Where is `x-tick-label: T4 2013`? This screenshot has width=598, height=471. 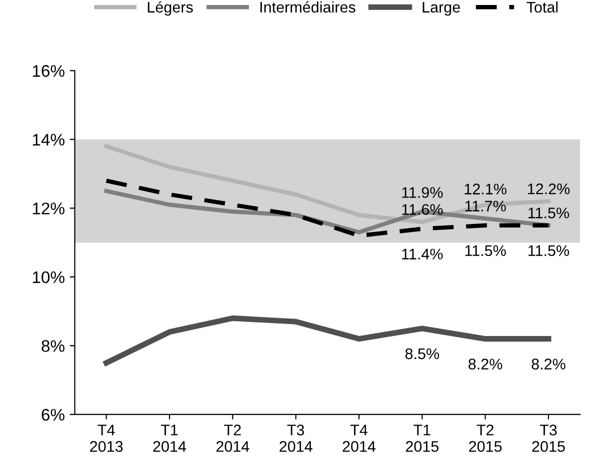
x-tick-label: T4 2013 is located at coordinates (106, 438).